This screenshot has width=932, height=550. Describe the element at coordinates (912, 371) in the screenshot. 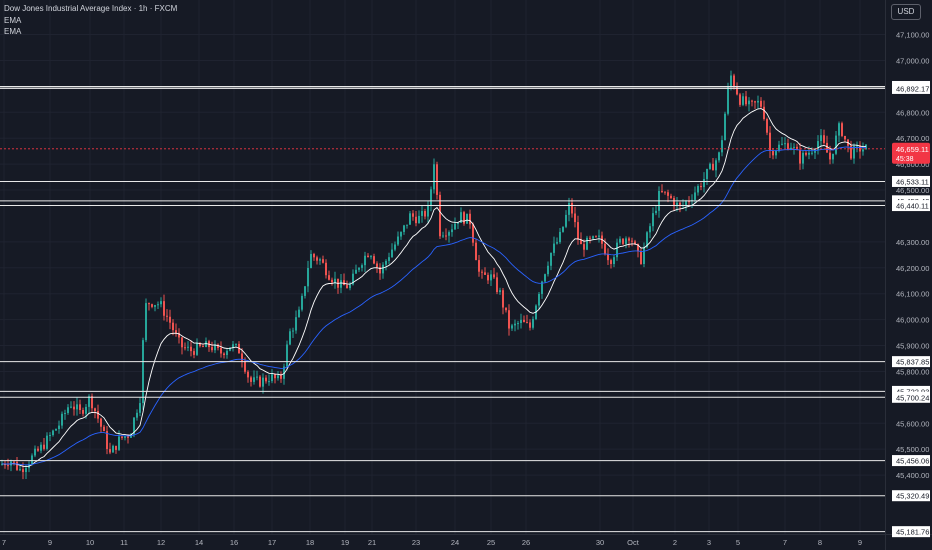

I see `y-tick-label: 45,800.00` at that location.